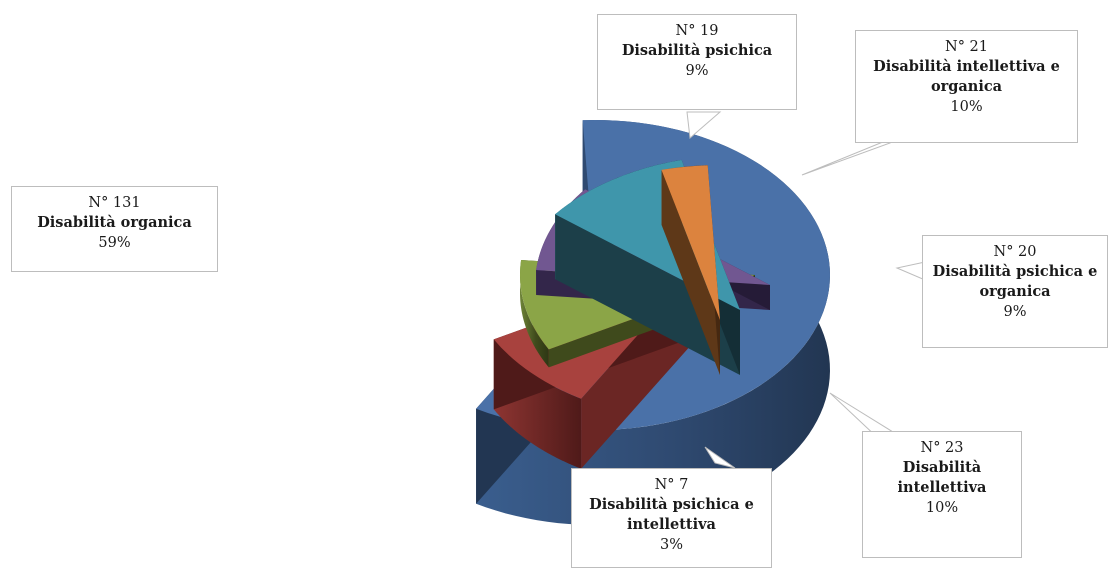  What do you see at coordinates (114, 203) in the screenshot?
I see `label-count: N° 131` at bounding box center [114, 203].